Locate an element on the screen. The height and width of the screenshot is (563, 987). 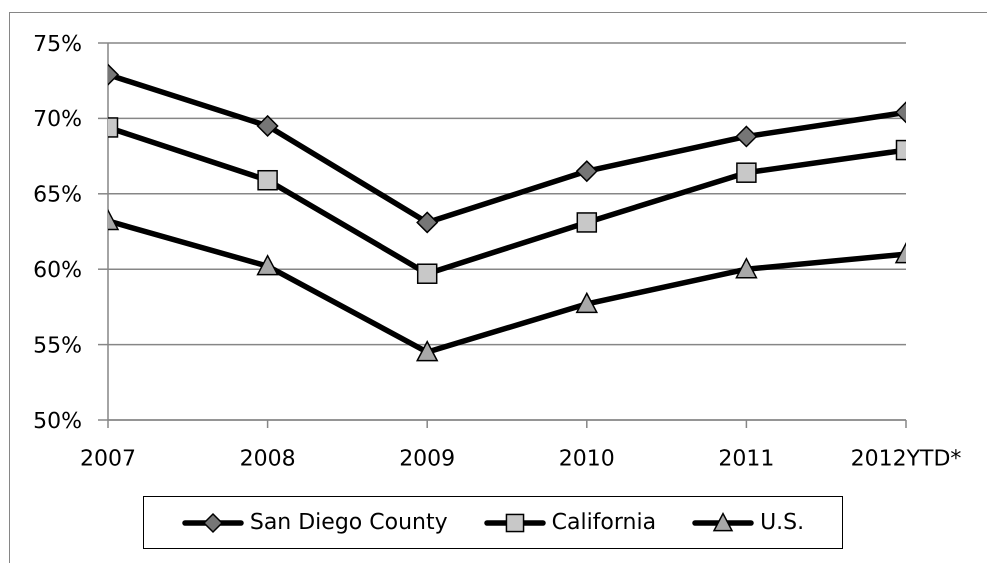
x-tick-label: 2010 is located at coordinates (586, 459).